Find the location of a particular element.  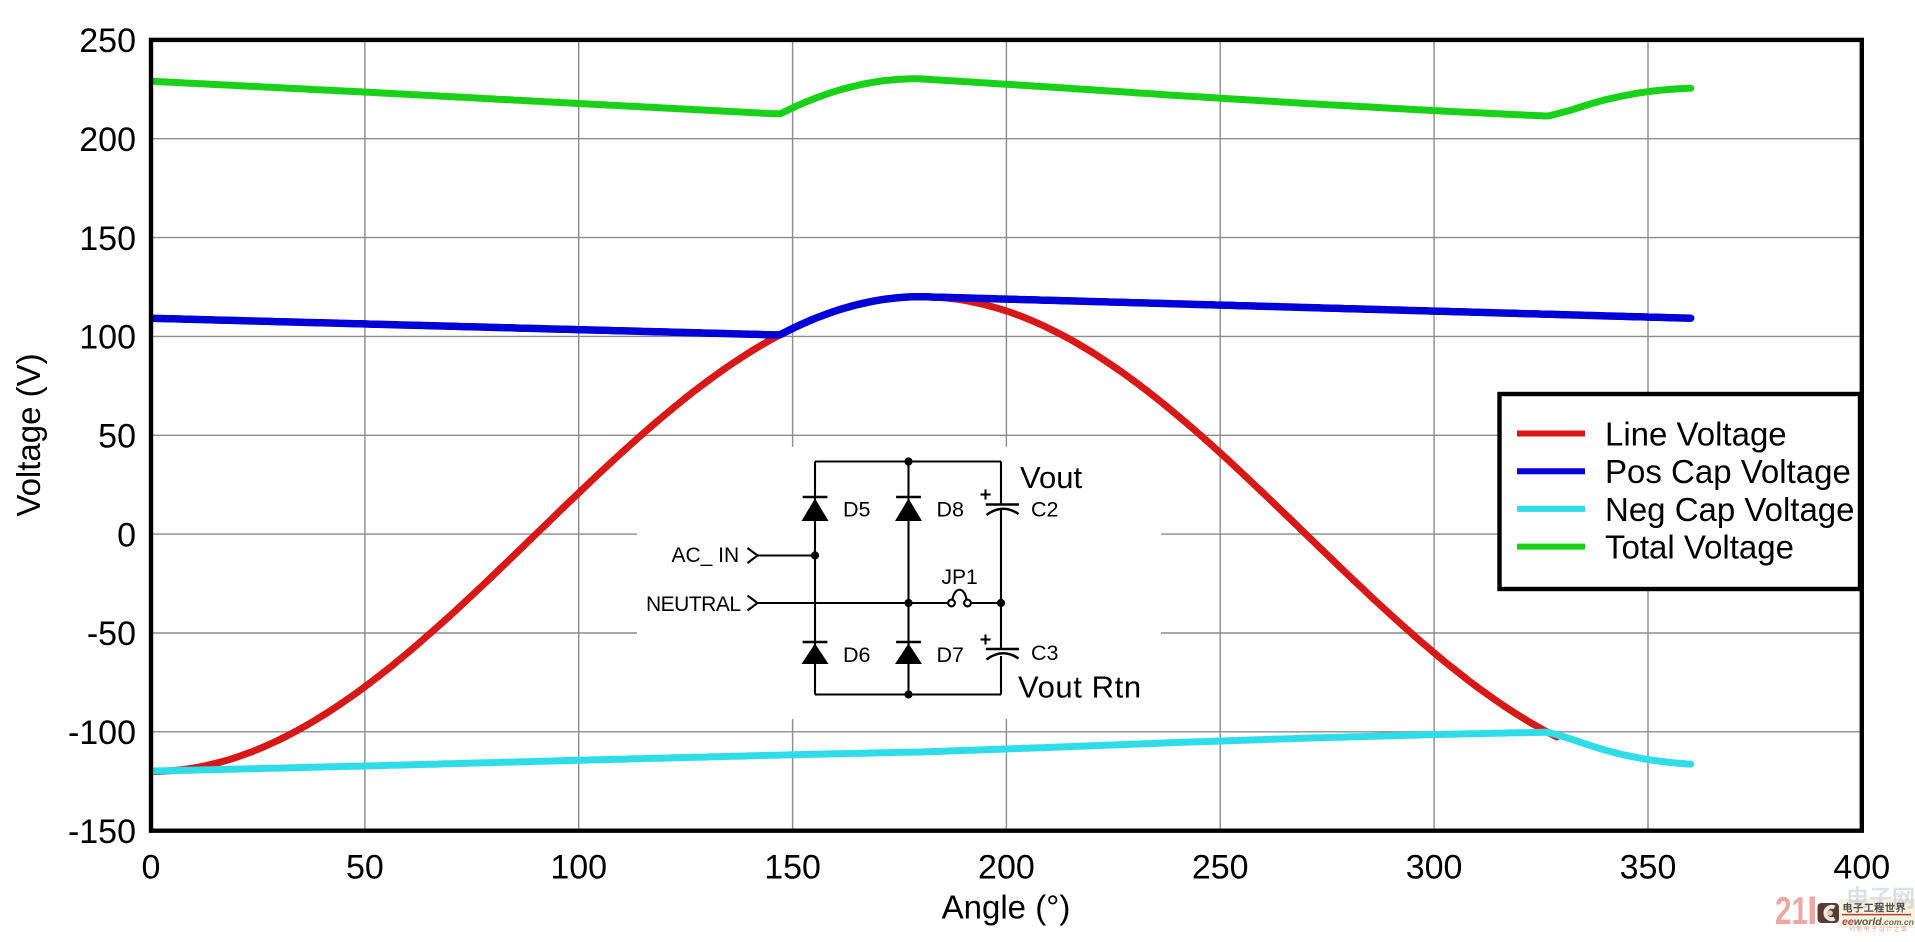

svg-text: 400 is located at coordinates (1861, 868).